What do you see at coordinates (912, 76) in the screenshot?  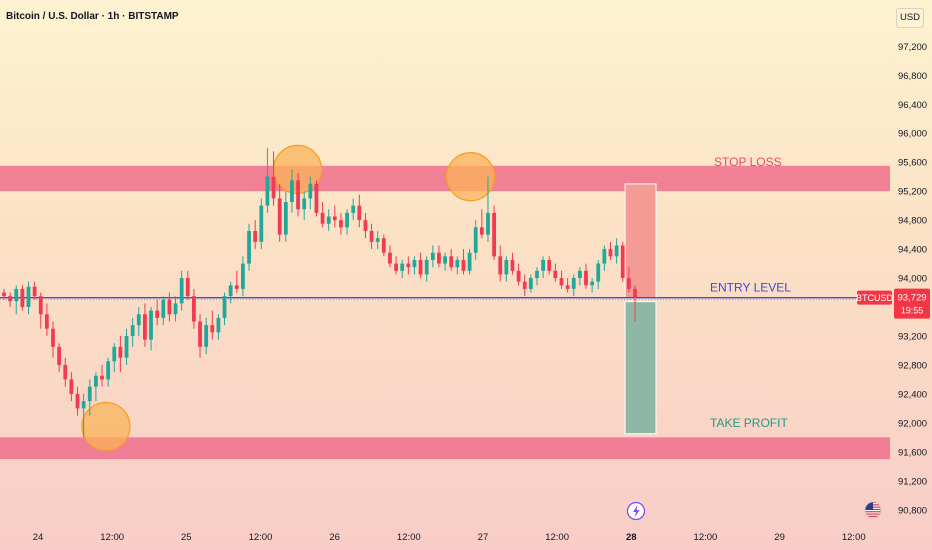 I see `y-tick-label: 96,800` at bounding box center [912, 76].